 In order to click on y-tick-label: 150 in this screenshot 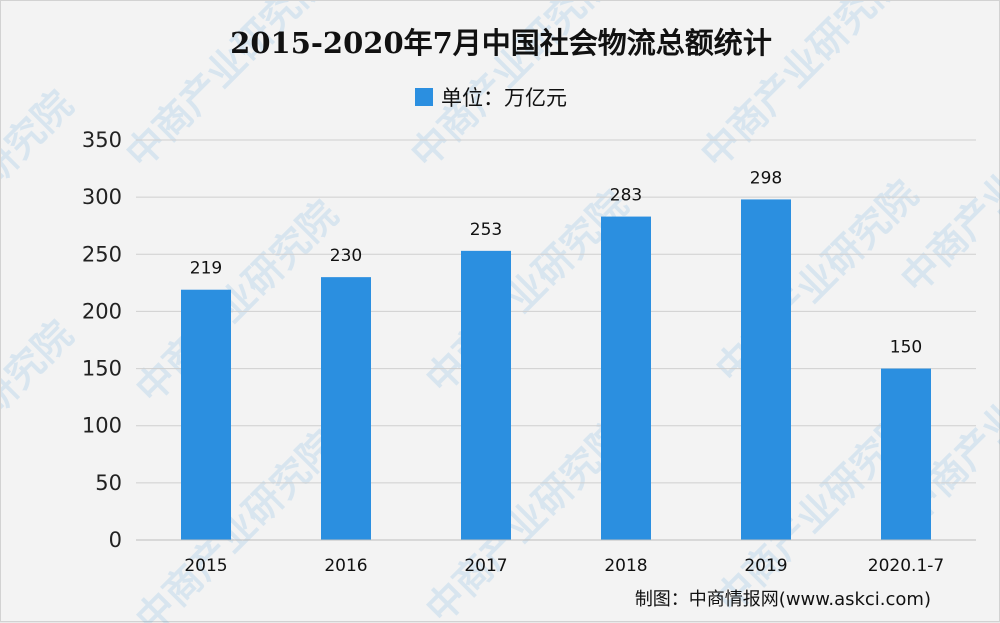, I will do `click(102, 369)`.